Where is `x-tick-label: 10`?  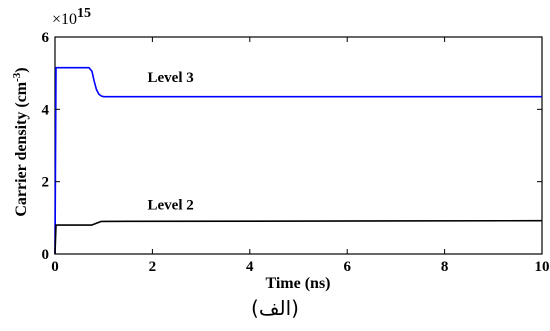 x-tick-label: 10 is located at coordinates (542, 267).